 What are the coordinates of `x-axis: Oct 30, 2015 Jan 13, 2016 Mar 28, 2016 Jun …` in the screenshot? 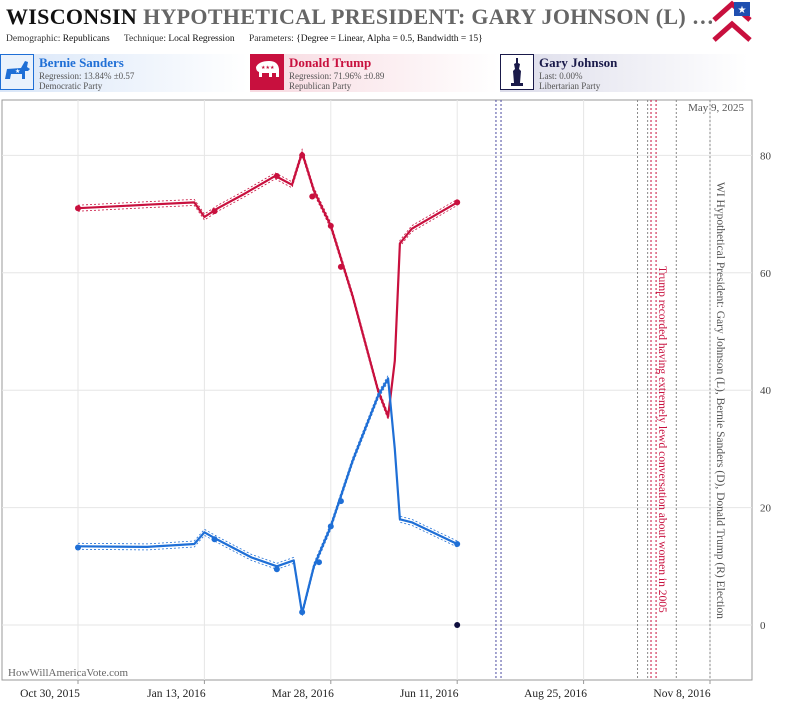 It's located at (365, 690).